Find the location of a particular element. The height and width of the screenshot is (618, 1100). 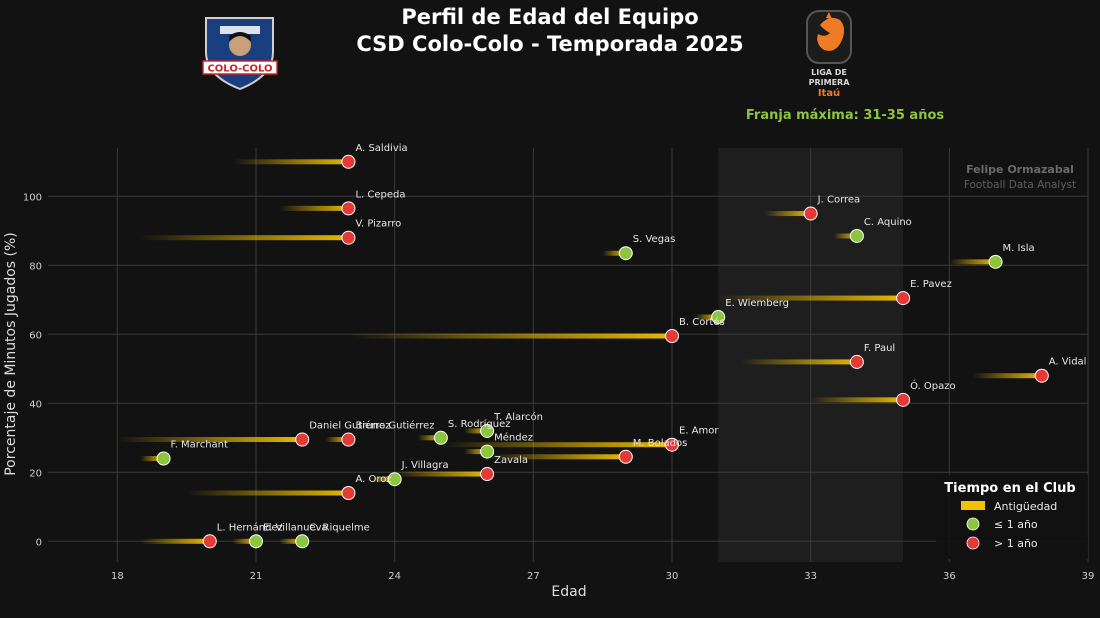

tenure-bar-l-cepeda is located at coordinates (314, 208).